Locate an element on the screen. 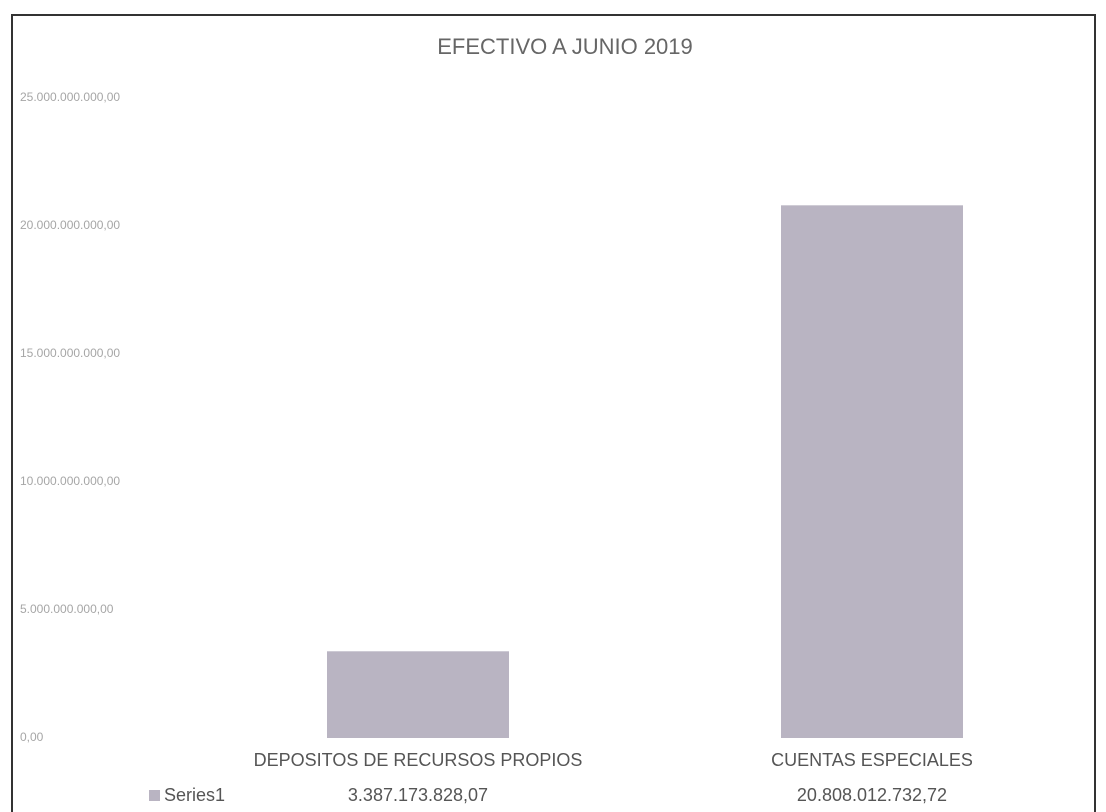  x-tick-label: CUENTAS ESPECIALES is located at coordinates (872, 760).